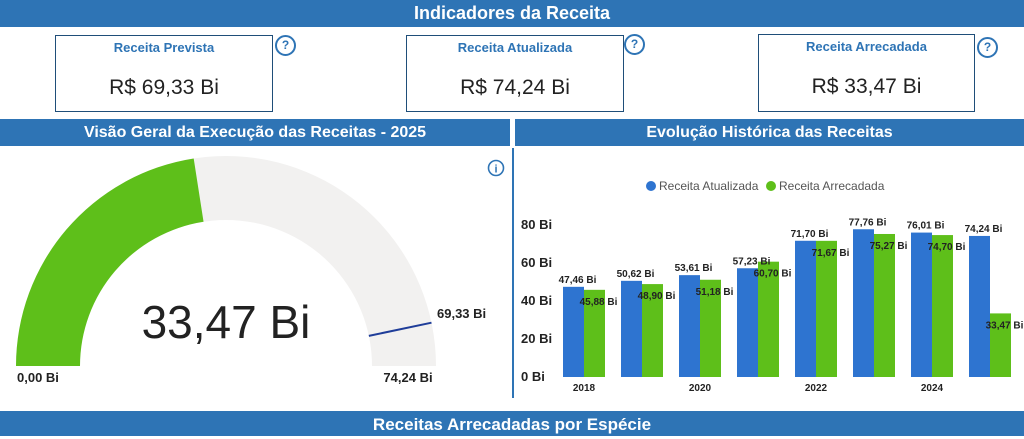 The image size is (1024, 439). I want to click on x-tick-label: 2020, so click(700, 388).